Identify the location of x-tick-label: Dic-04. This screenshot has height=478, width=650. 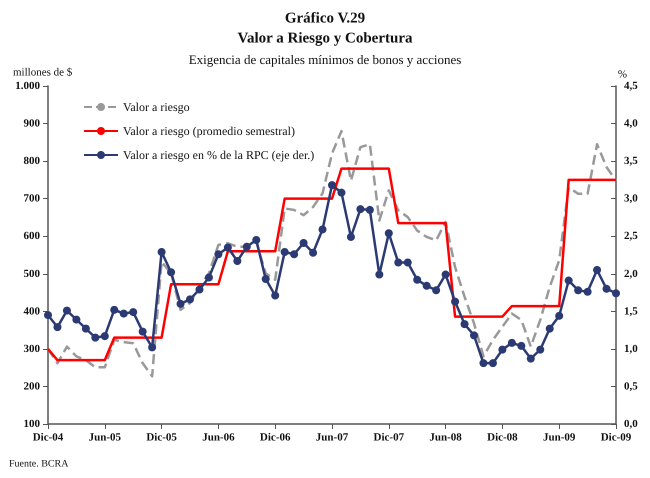
(48, 438).